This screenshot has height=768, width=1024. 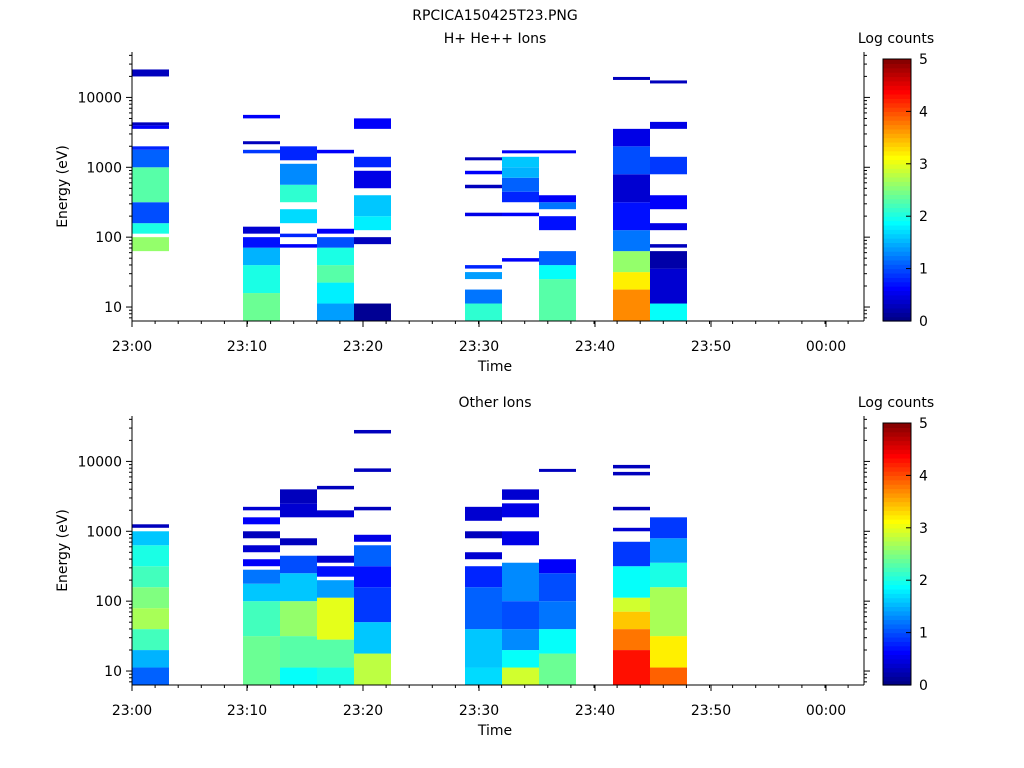 What do you see at coordinates (923, 686) in the screenshot?
I see `colorbar-tick-label: 0` at bounding box center [923, 686].